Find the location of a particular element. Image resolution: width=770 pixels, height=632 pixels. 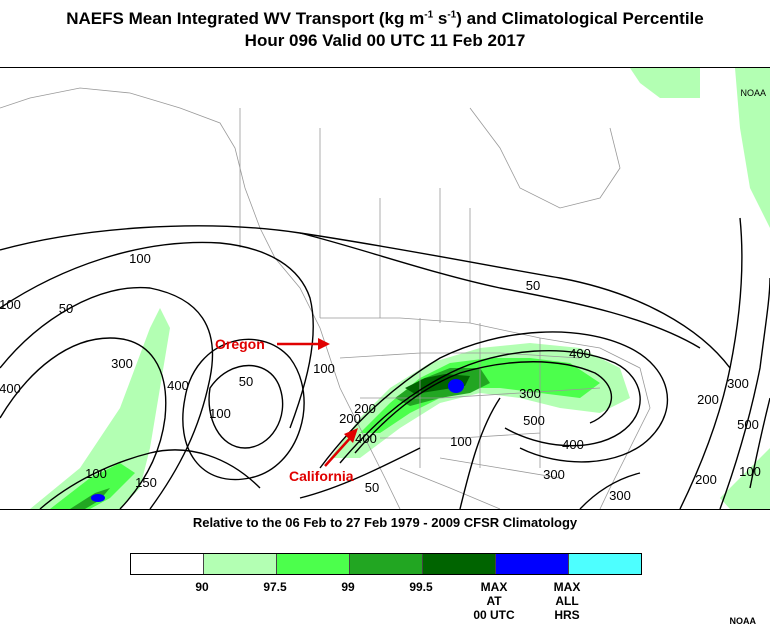

contour-50-low is located at coordinates (246, 406).